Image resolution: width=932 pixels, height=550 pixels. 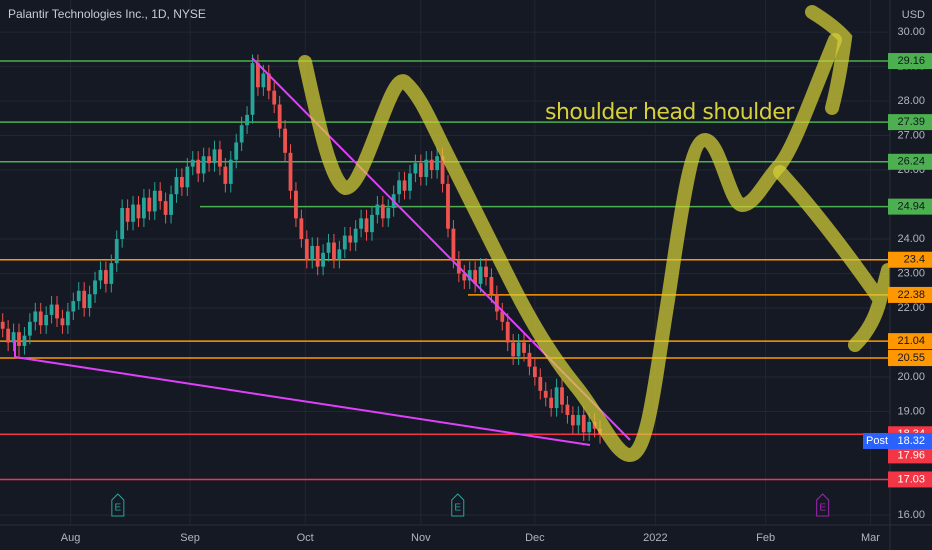 What do you see at coordinates (765, 538) in the screenshot?
I see `x-tick-label: Feb` at bounding box center [765, 538].